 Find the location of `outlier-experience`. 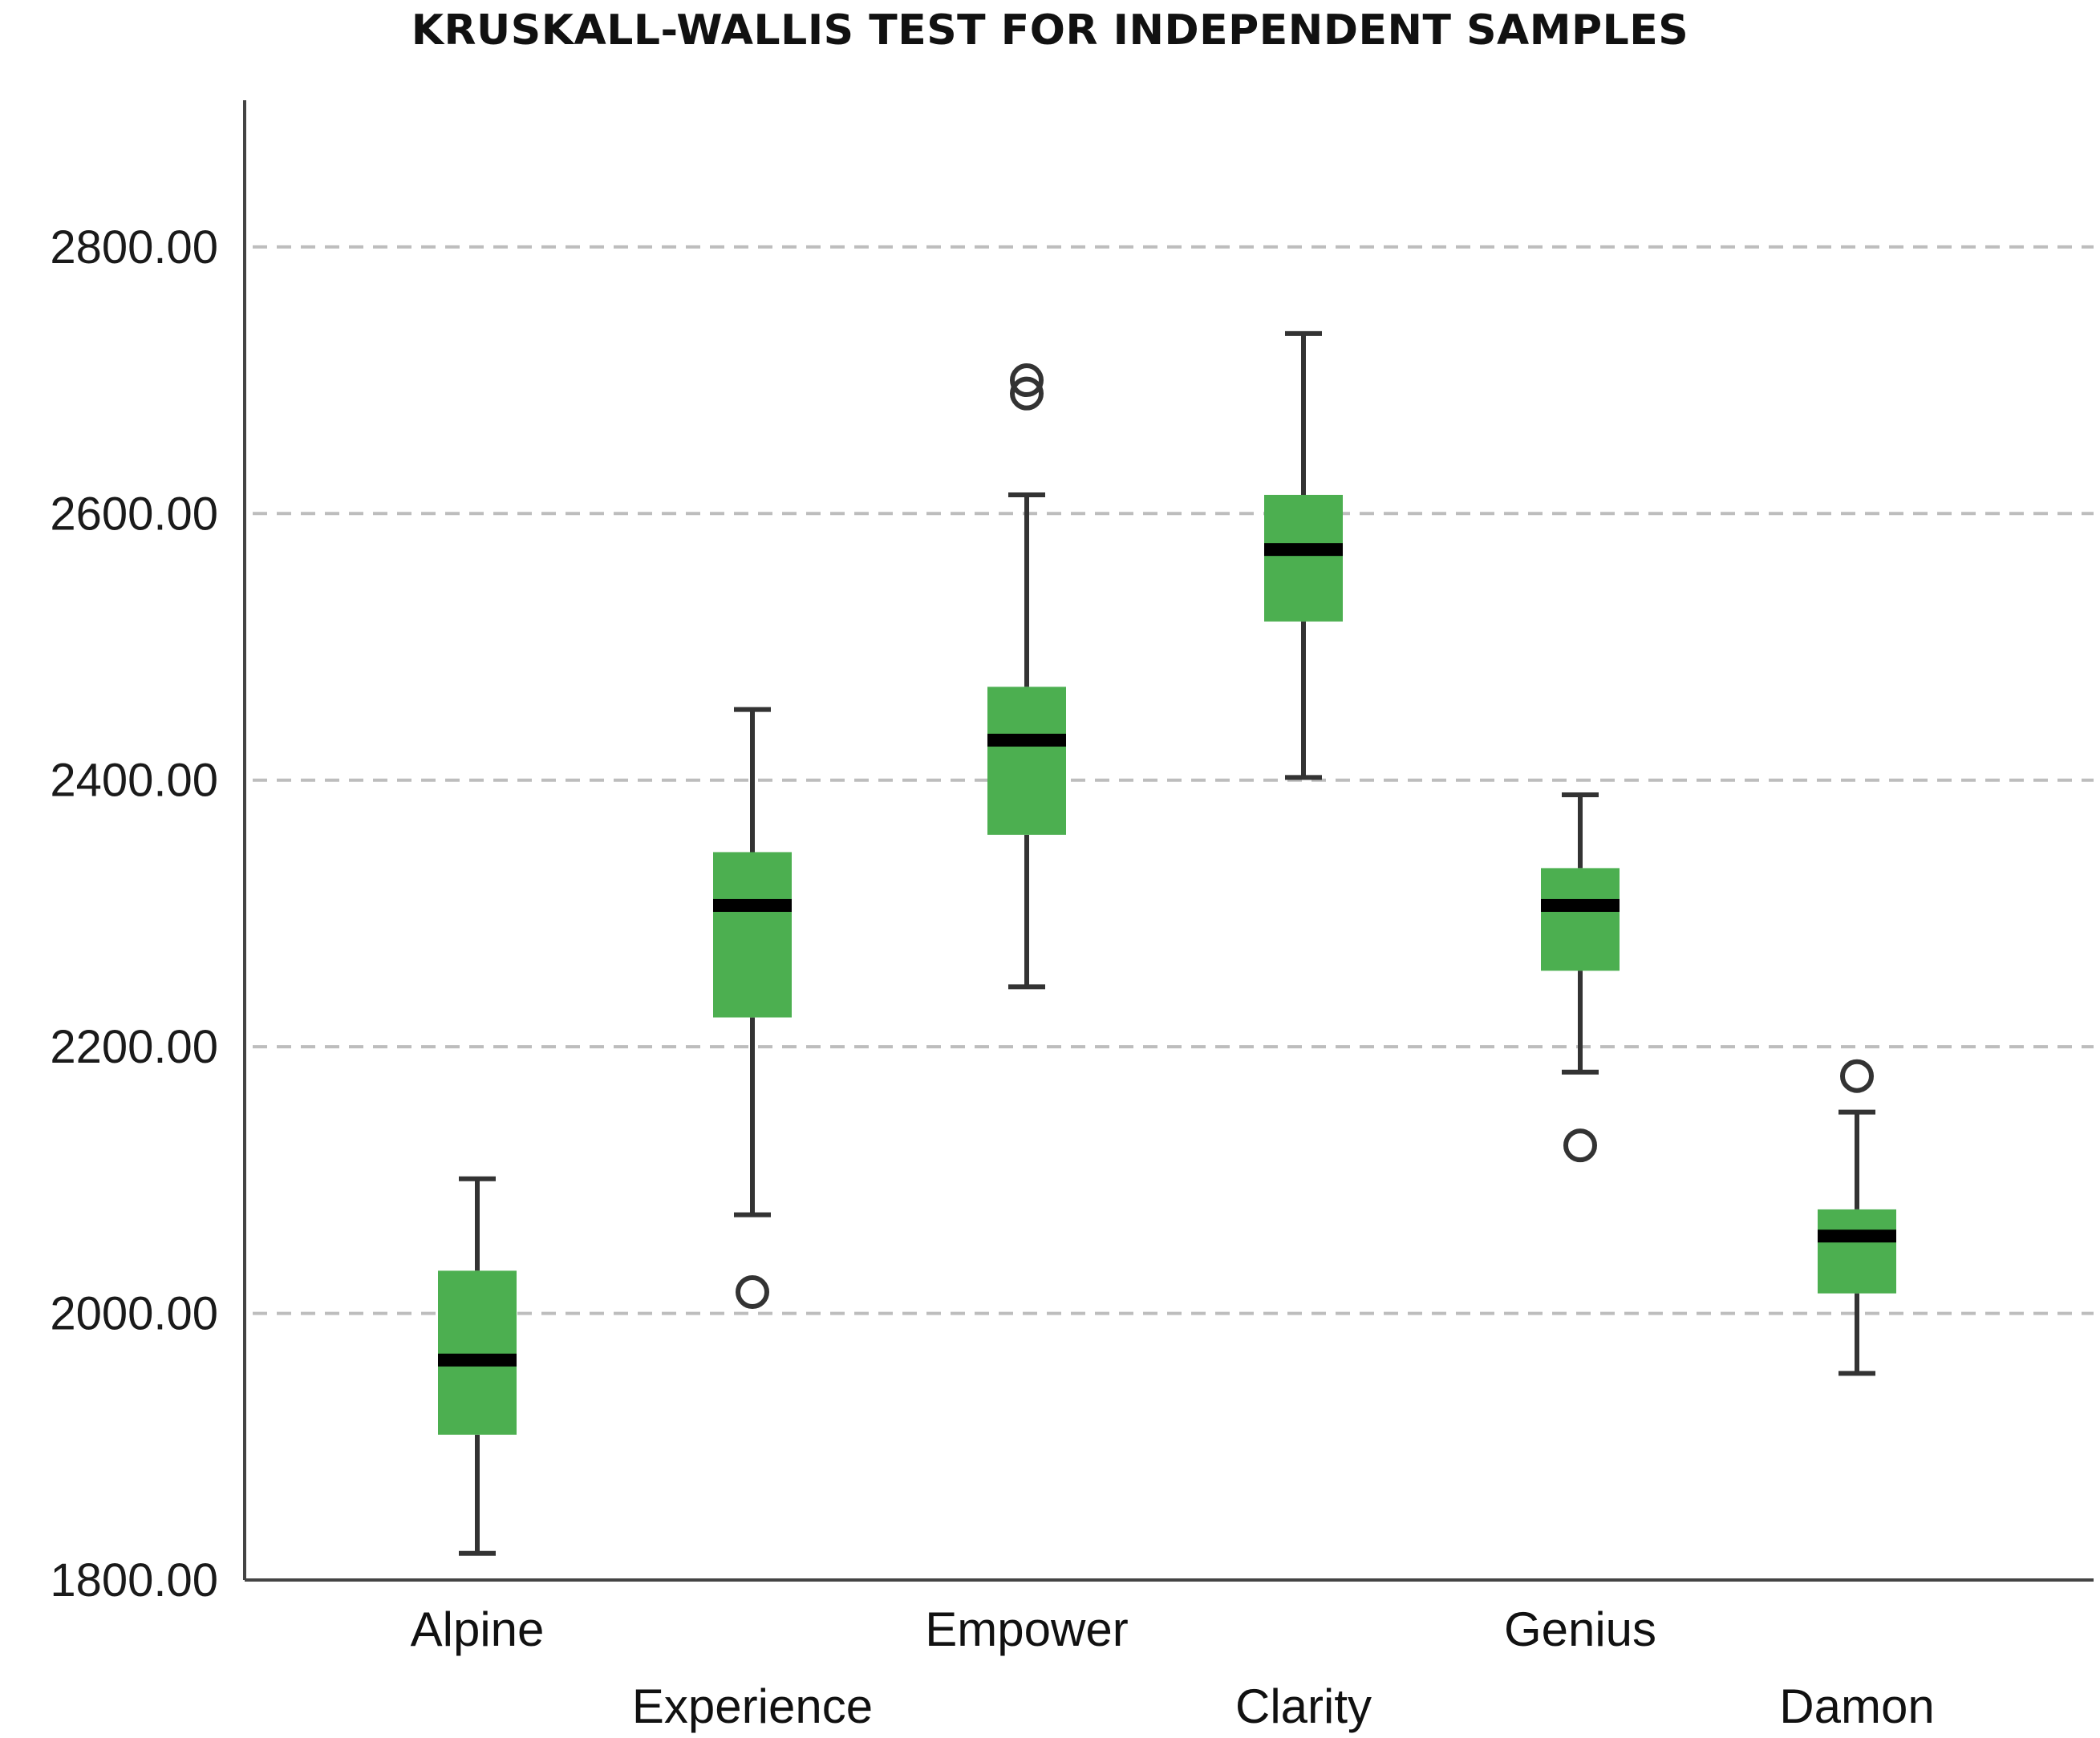

outlier-experience is located at coordinates (752, 1291).